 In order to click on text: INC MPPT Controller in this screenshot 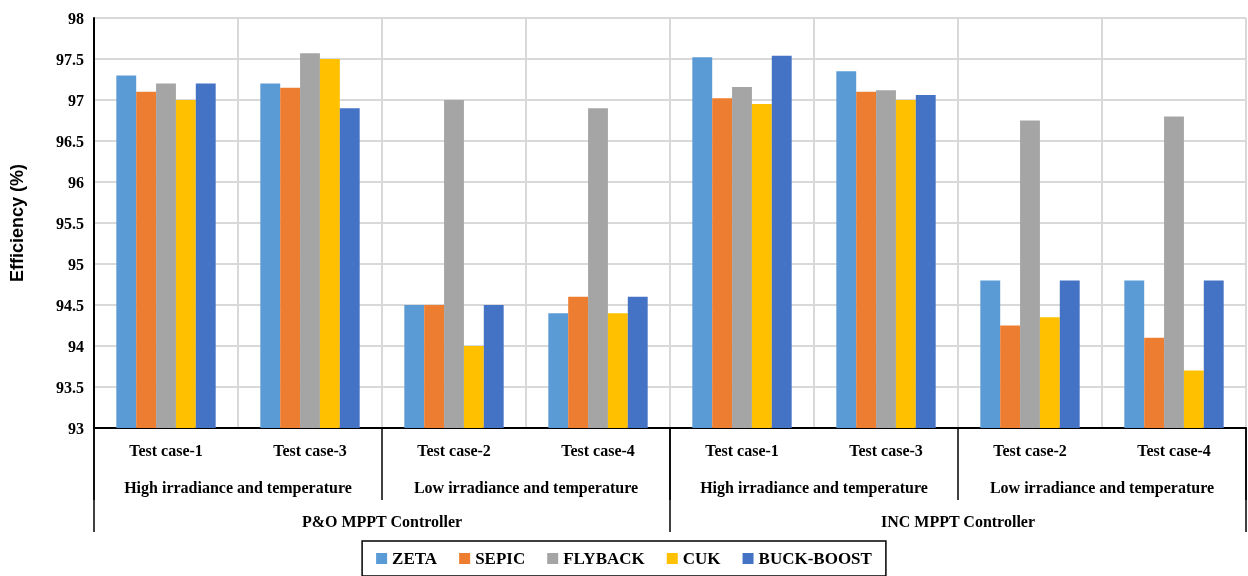, I will do `click(958, 521)`.